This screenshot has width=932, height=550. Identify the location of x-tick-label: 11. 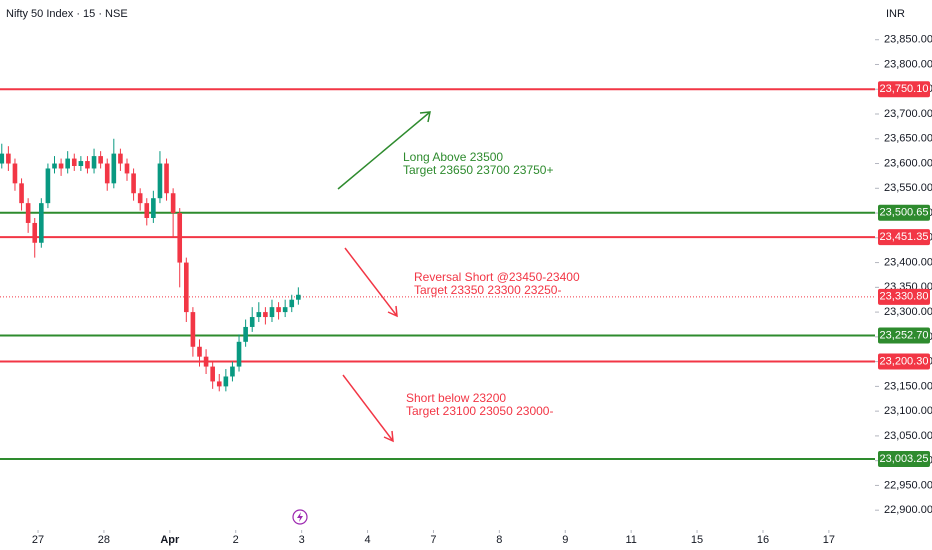
(630, 540).